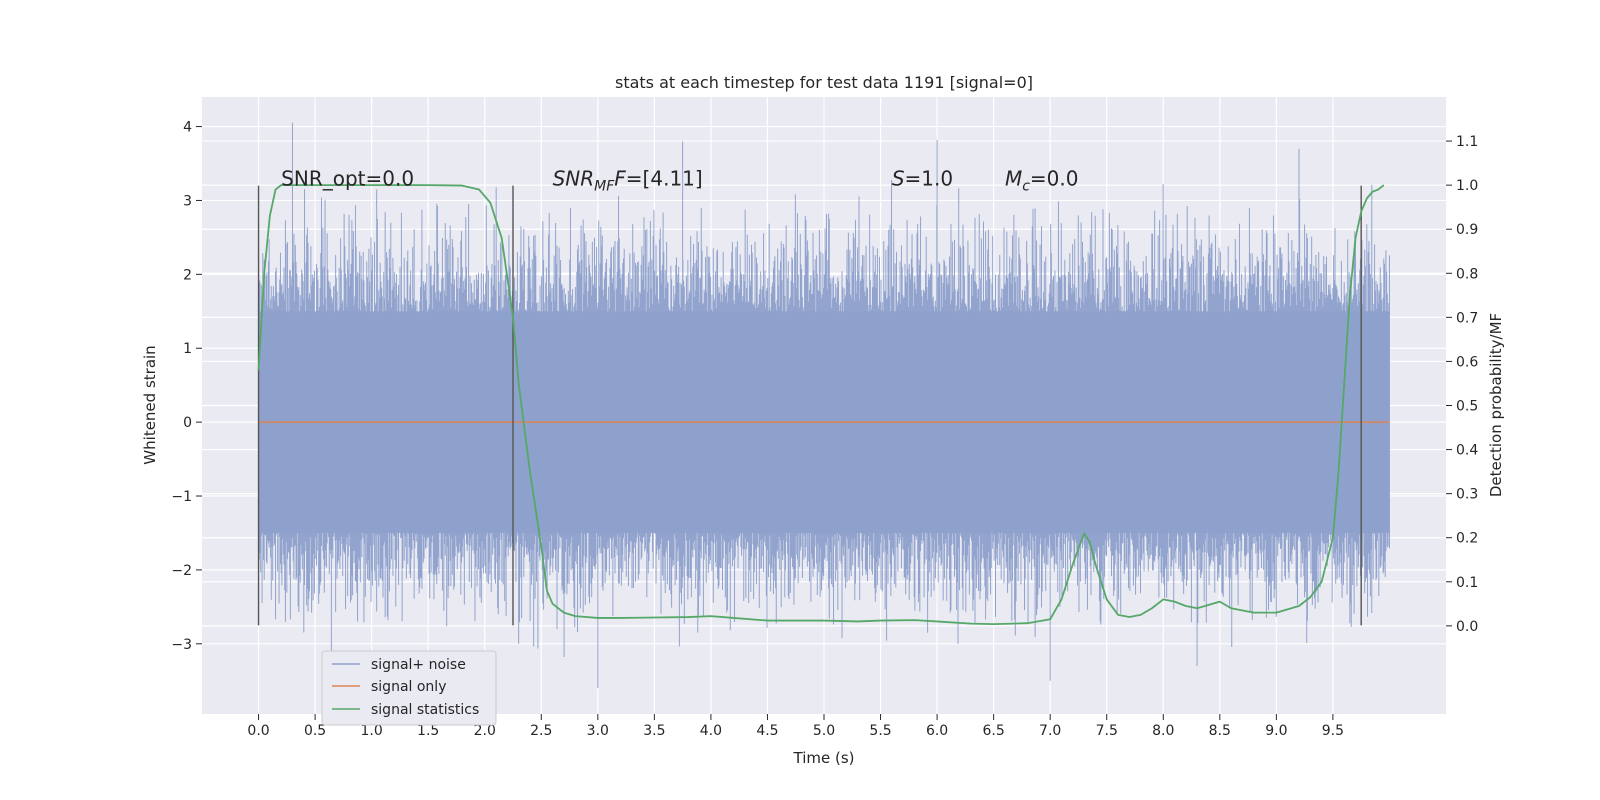 This screenshot has width=1600, height=800. I want to click on x-tick-label: 5.0, so click(824, 731).